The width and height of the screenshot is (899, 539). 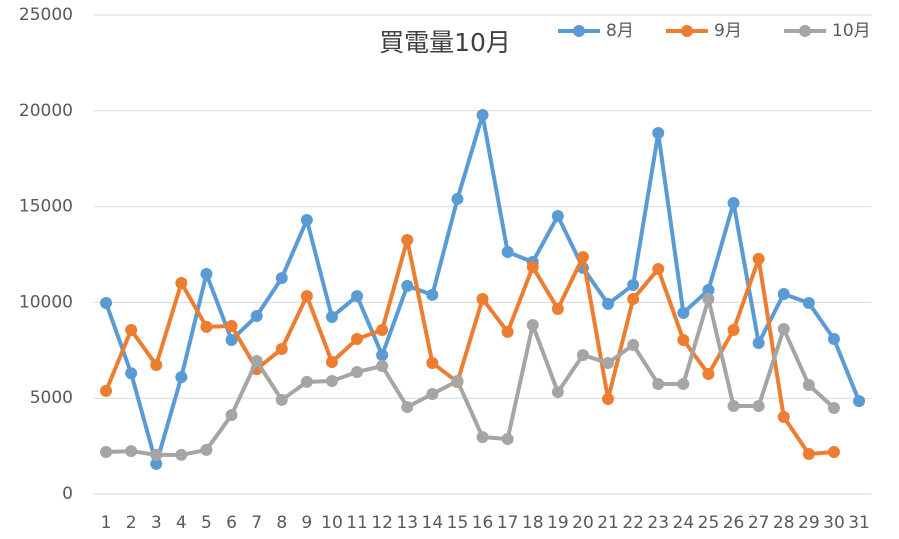 What do you see at coordinates (382, 523) in the screenshot?
I see `x-tick-label: 12` at bounding box center [382, 523].